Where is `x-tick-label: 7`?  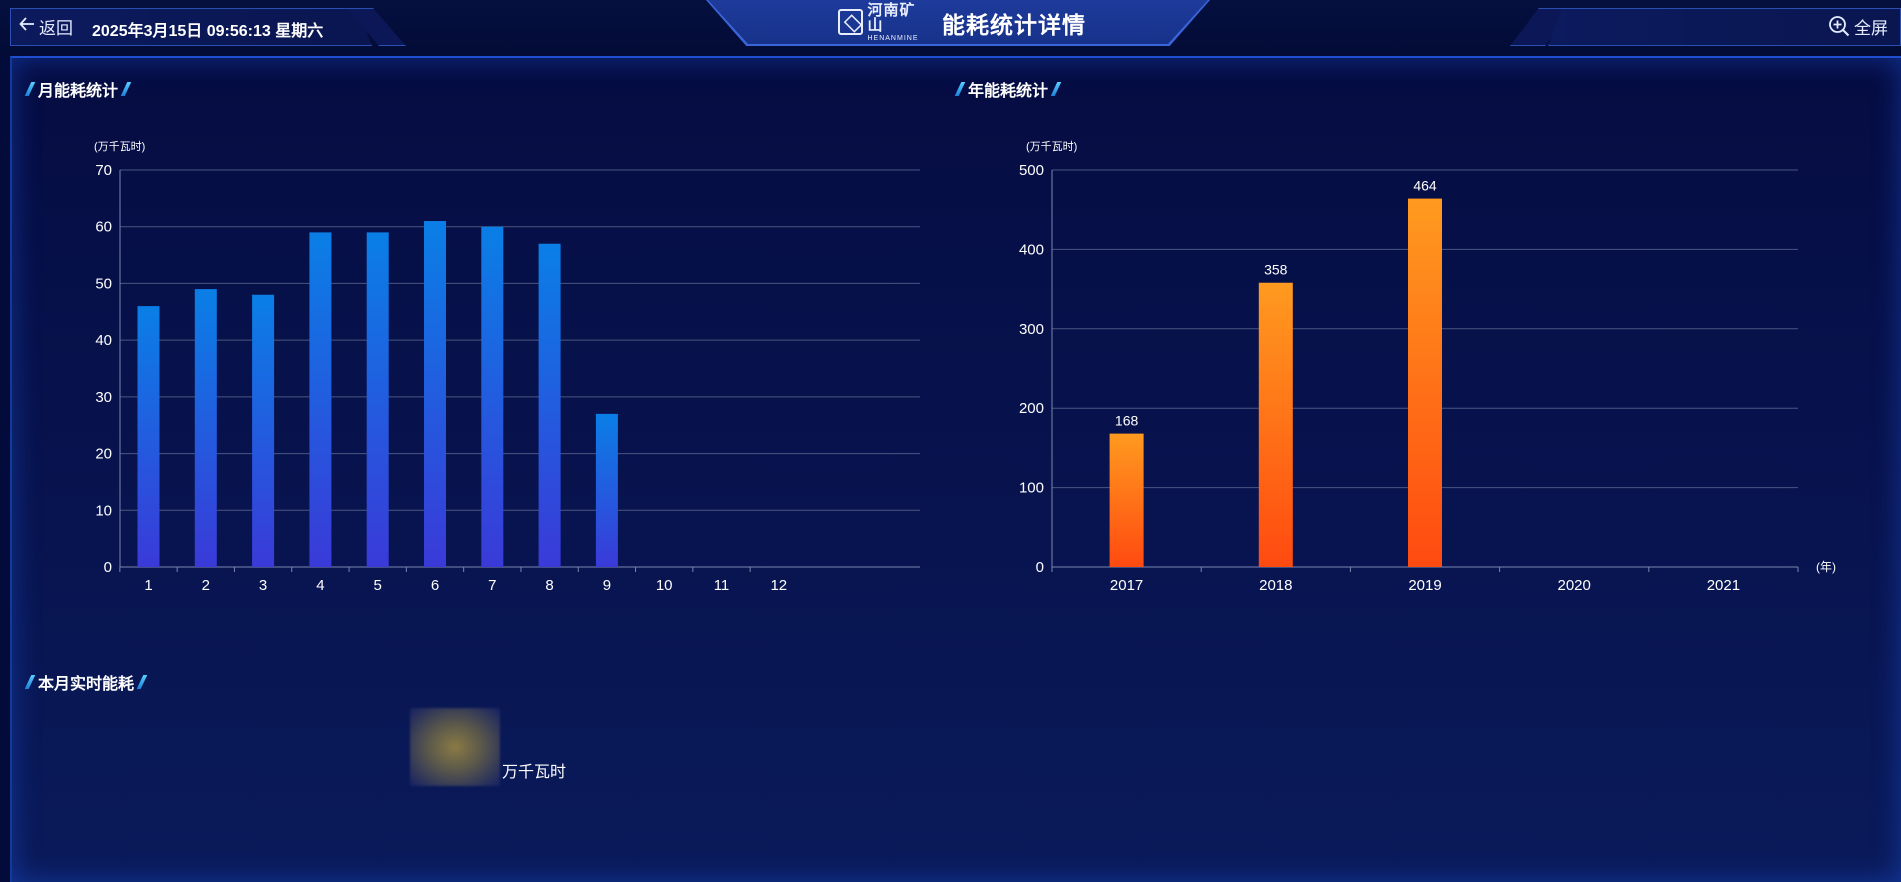 x-tick-label: 7 is located at coordinates (492, 585).